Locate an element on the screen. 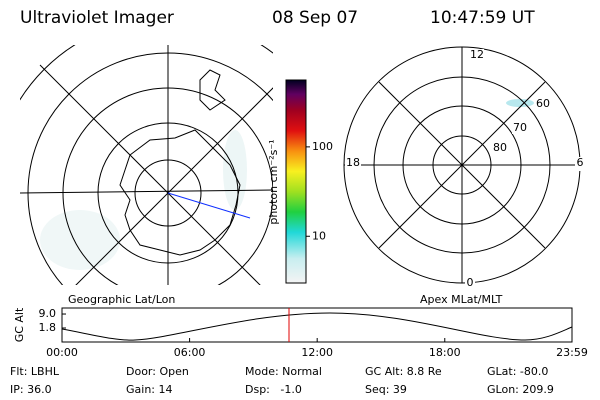 This screenshot has height=400, width=600. time: 10:47:59 UT is located at coordinates (482, 18).